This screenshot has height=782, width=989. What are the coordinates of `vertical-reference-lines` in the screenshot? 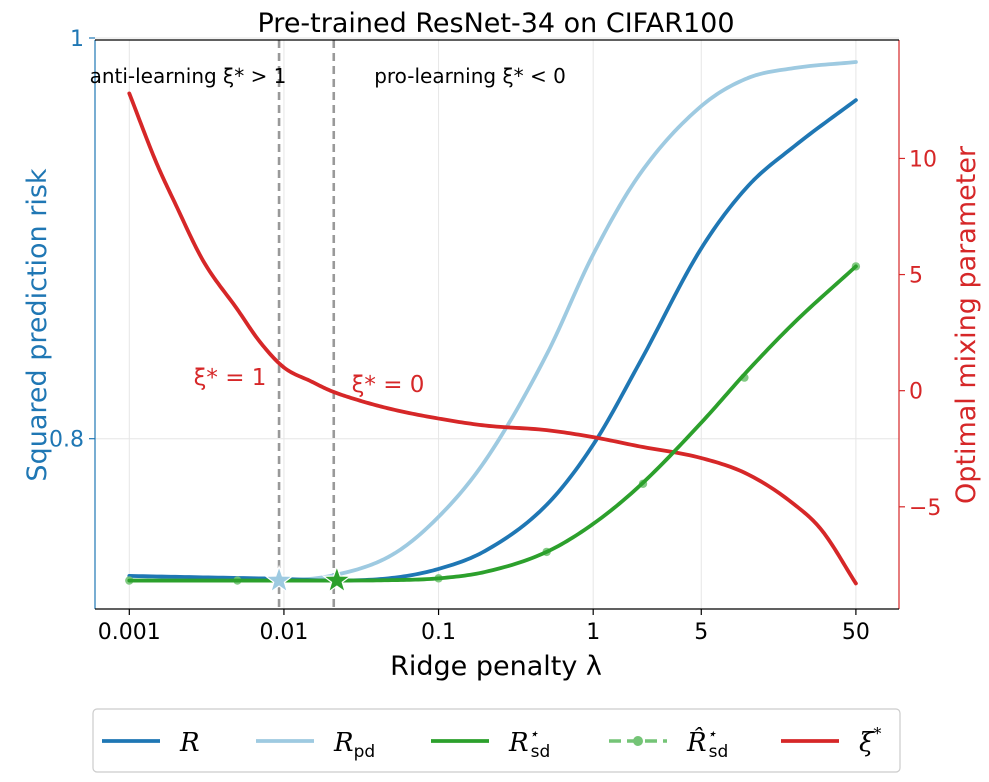 It's located at (306, 324).